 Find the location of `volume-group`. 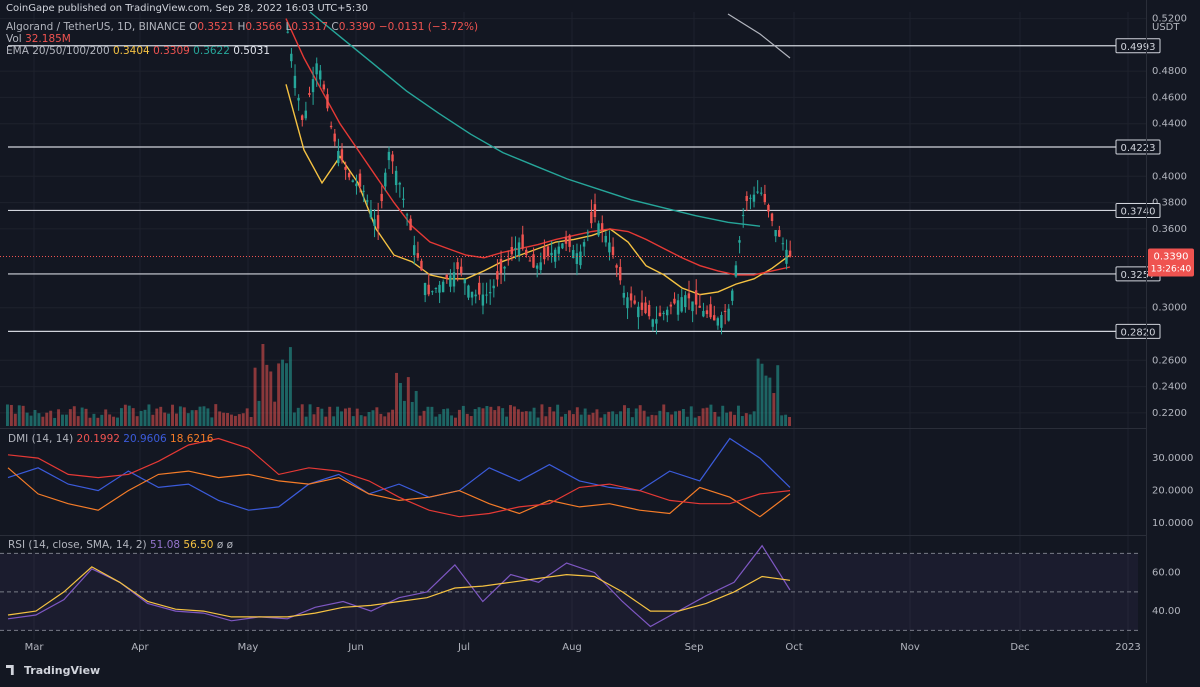

volume-group is located at coordinates (398, 384).